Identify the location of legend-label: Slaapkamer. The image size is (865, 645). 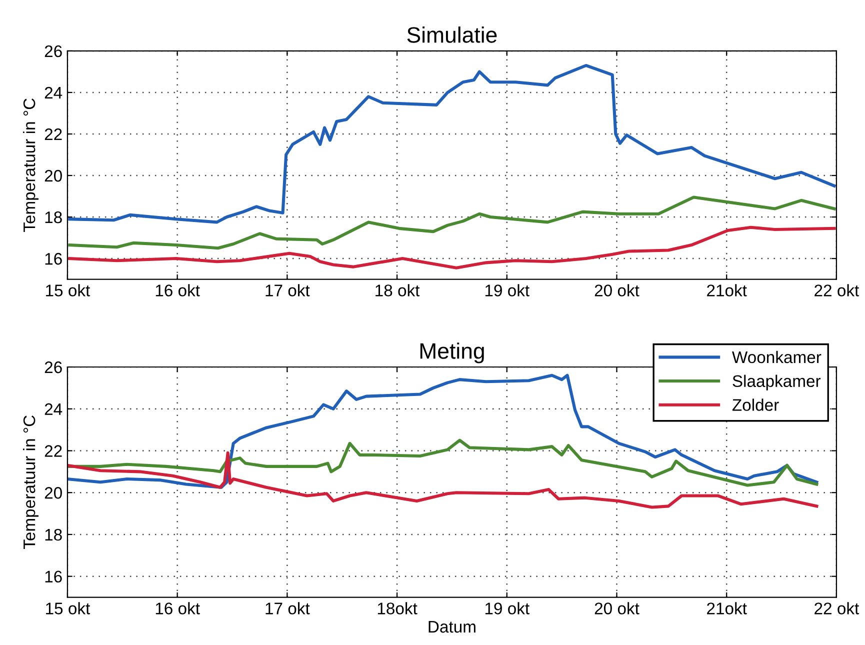
(776, 382).